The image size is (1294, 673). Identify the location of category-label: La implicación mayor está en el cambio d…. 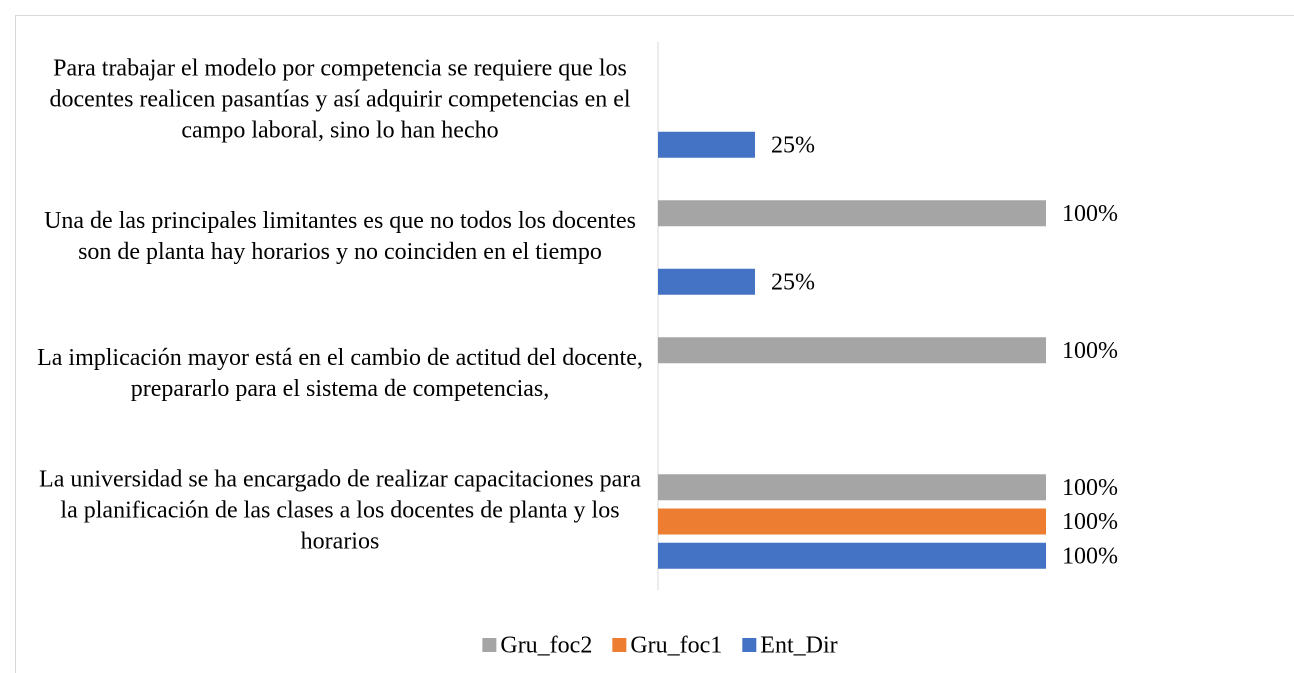
(340, 373).